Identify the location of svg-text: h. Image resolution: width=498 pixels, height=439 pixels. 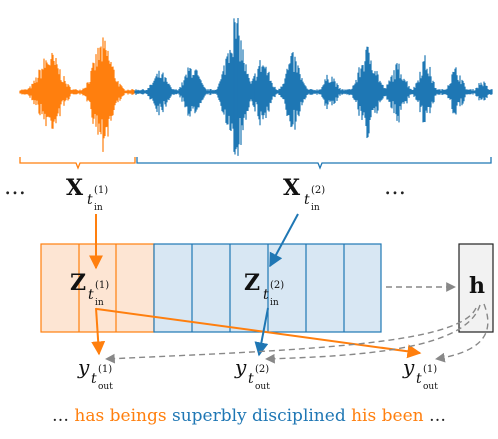
(477, 286).